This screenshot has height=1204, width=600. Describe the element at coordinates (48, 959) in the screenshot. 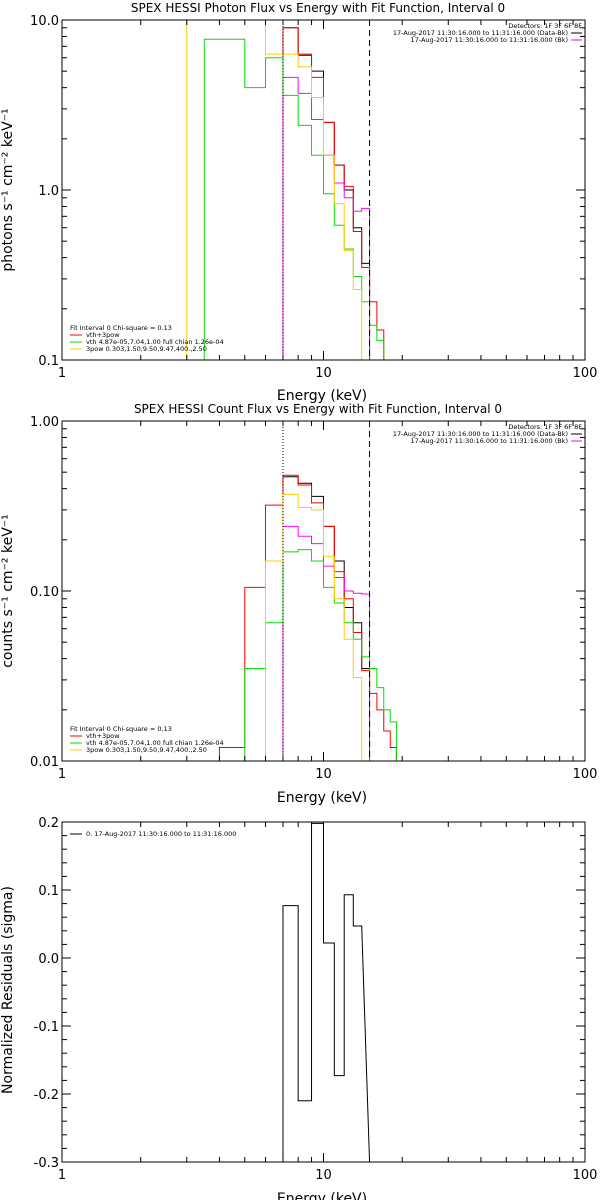

I see `panel-3-ytick-label: 0.0` at that location.